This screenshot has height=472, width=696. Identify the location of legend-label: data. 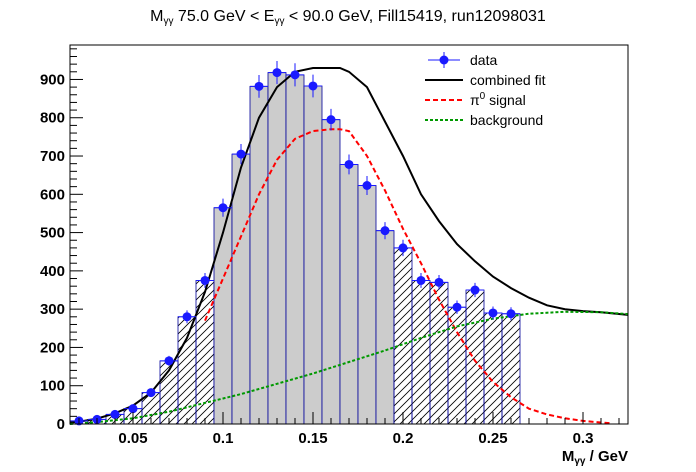
(483, 60).